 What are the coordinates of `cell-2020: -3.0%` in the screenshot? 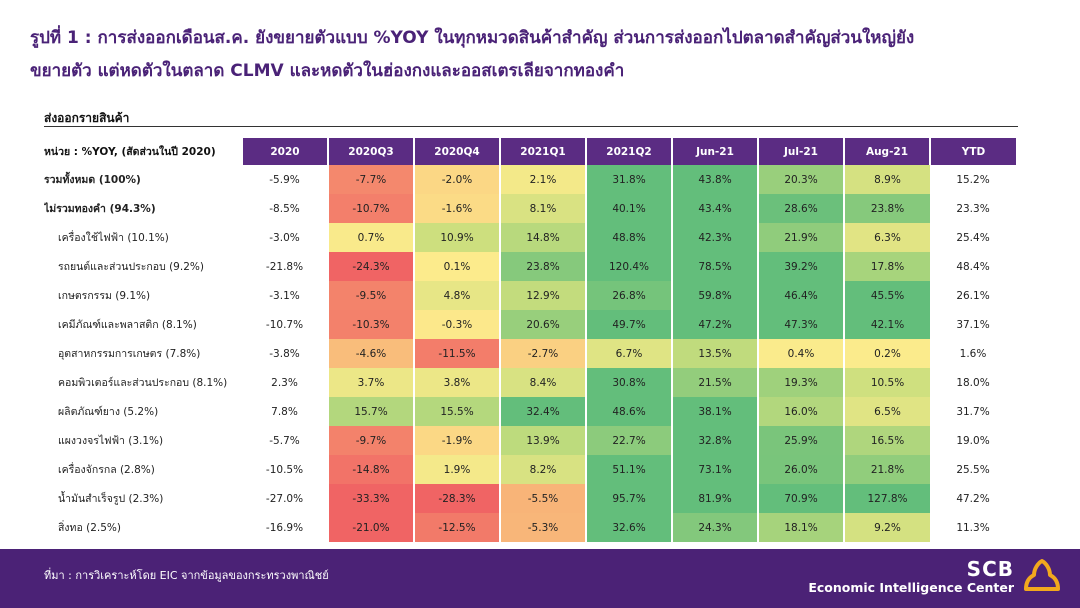 It's located at (284, 237).